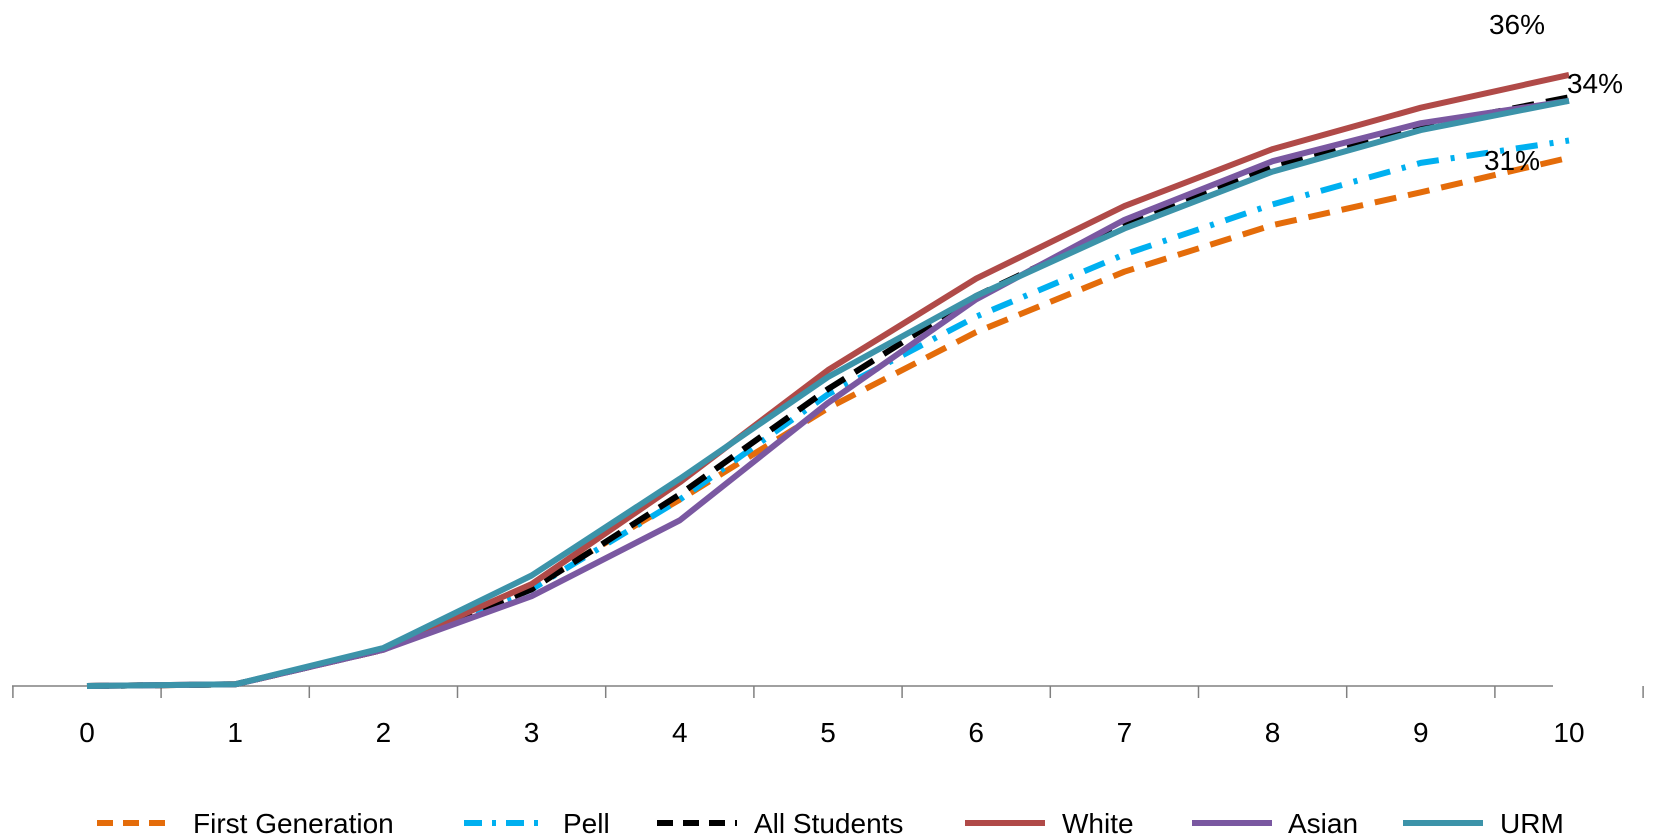  I want to click on legend-item-pell: Pell, so click(537, 823).